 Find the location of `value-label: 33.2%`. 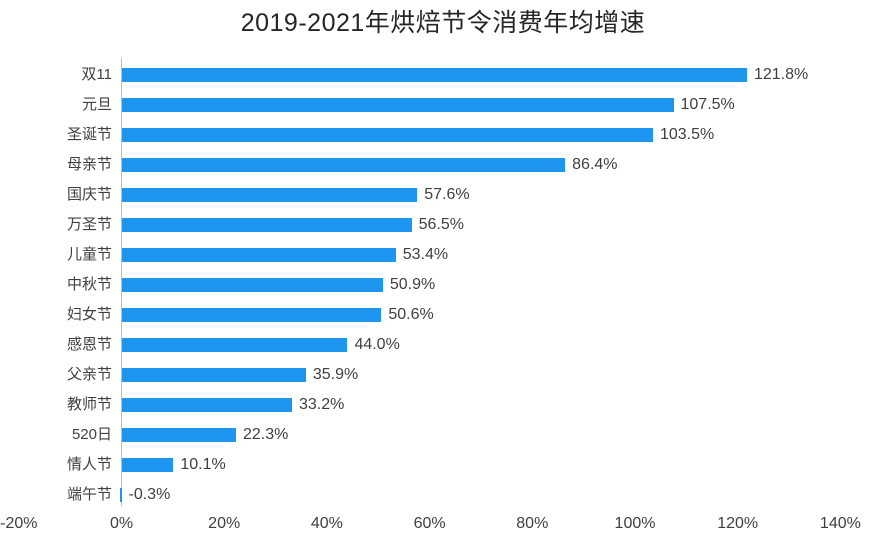

value-label: 33.2% is located at coordinates (321, 404).